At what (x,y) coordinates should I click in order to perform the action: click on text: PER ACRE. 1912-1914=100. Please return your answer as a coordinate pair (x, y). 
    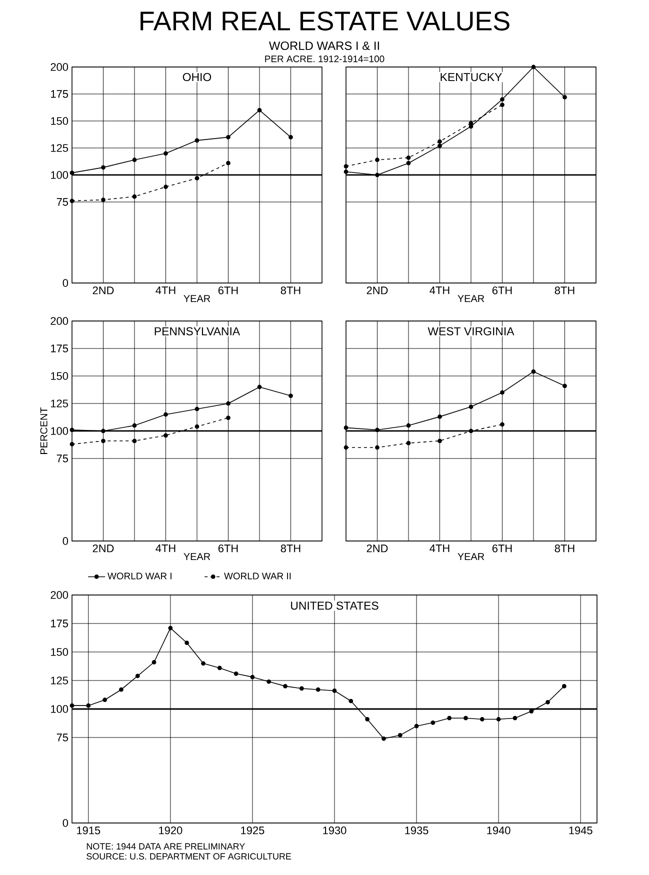
    Looking at the image, I should click on (324, 59).